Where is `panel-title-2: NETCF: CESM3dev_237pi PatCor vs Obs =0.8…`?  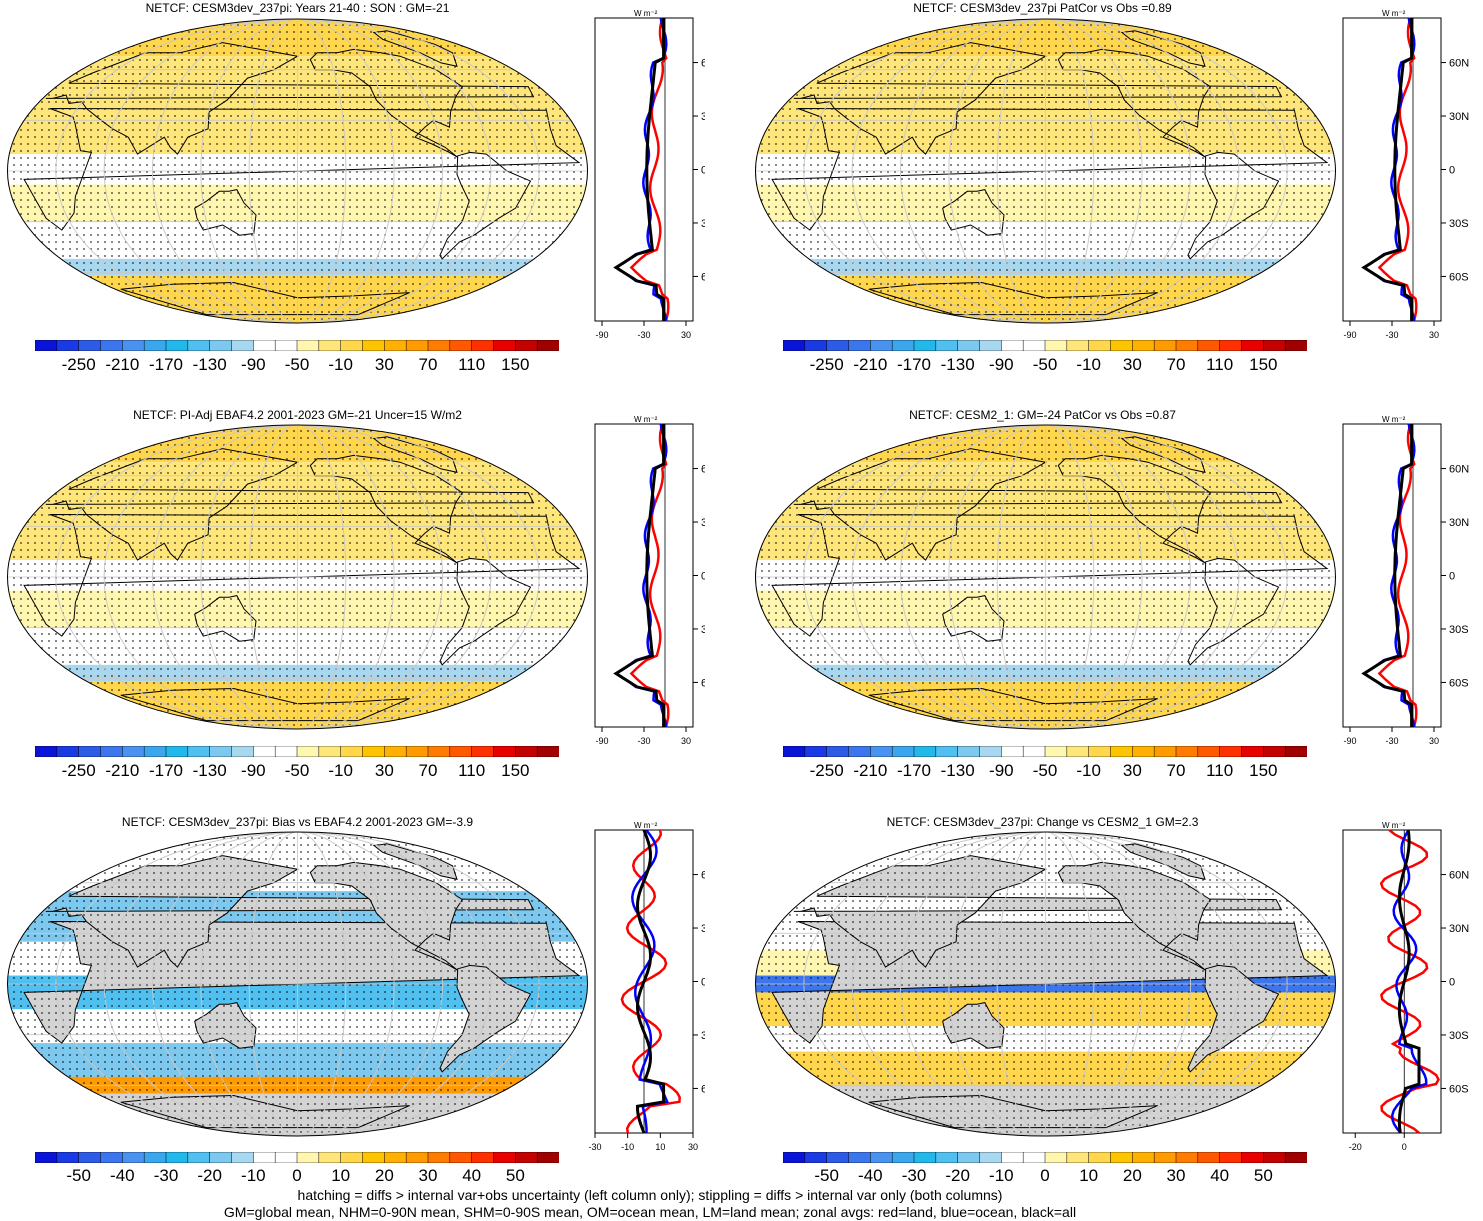 panel-title-2: NETCF: CESM3dev_237pi PatCor vs Obs =0.8… is located at coordinates (1042, 8).